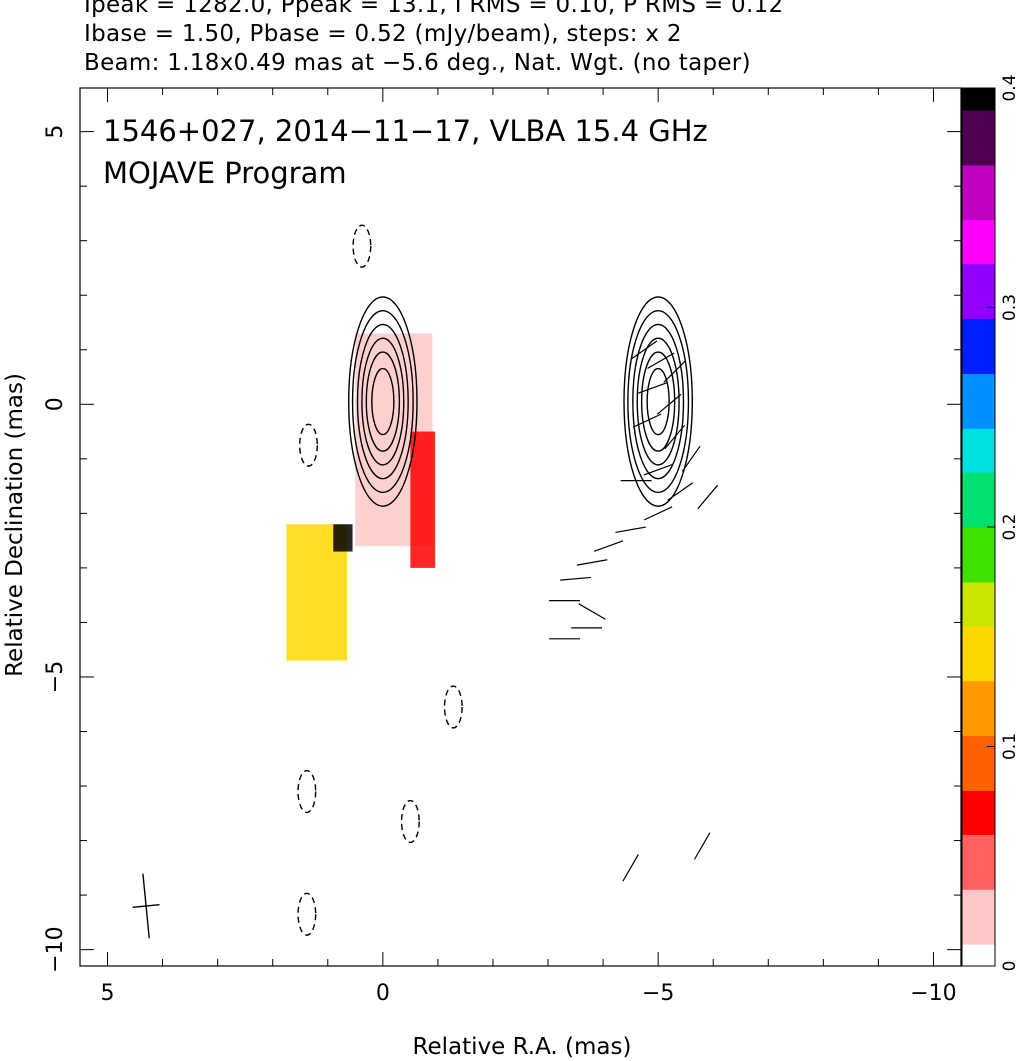  I want to click on colorbar: 0 0.1 0.2 0.3 0.4, so click(990, 523).